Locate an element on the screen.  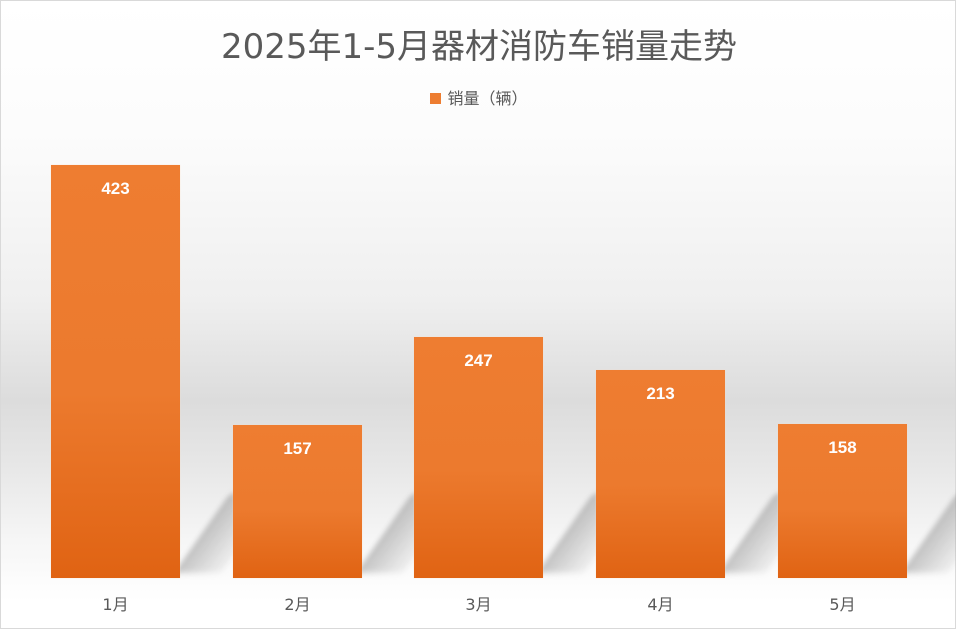
x-axis-tick-label: 2月 is located at coordinates (297, 604).